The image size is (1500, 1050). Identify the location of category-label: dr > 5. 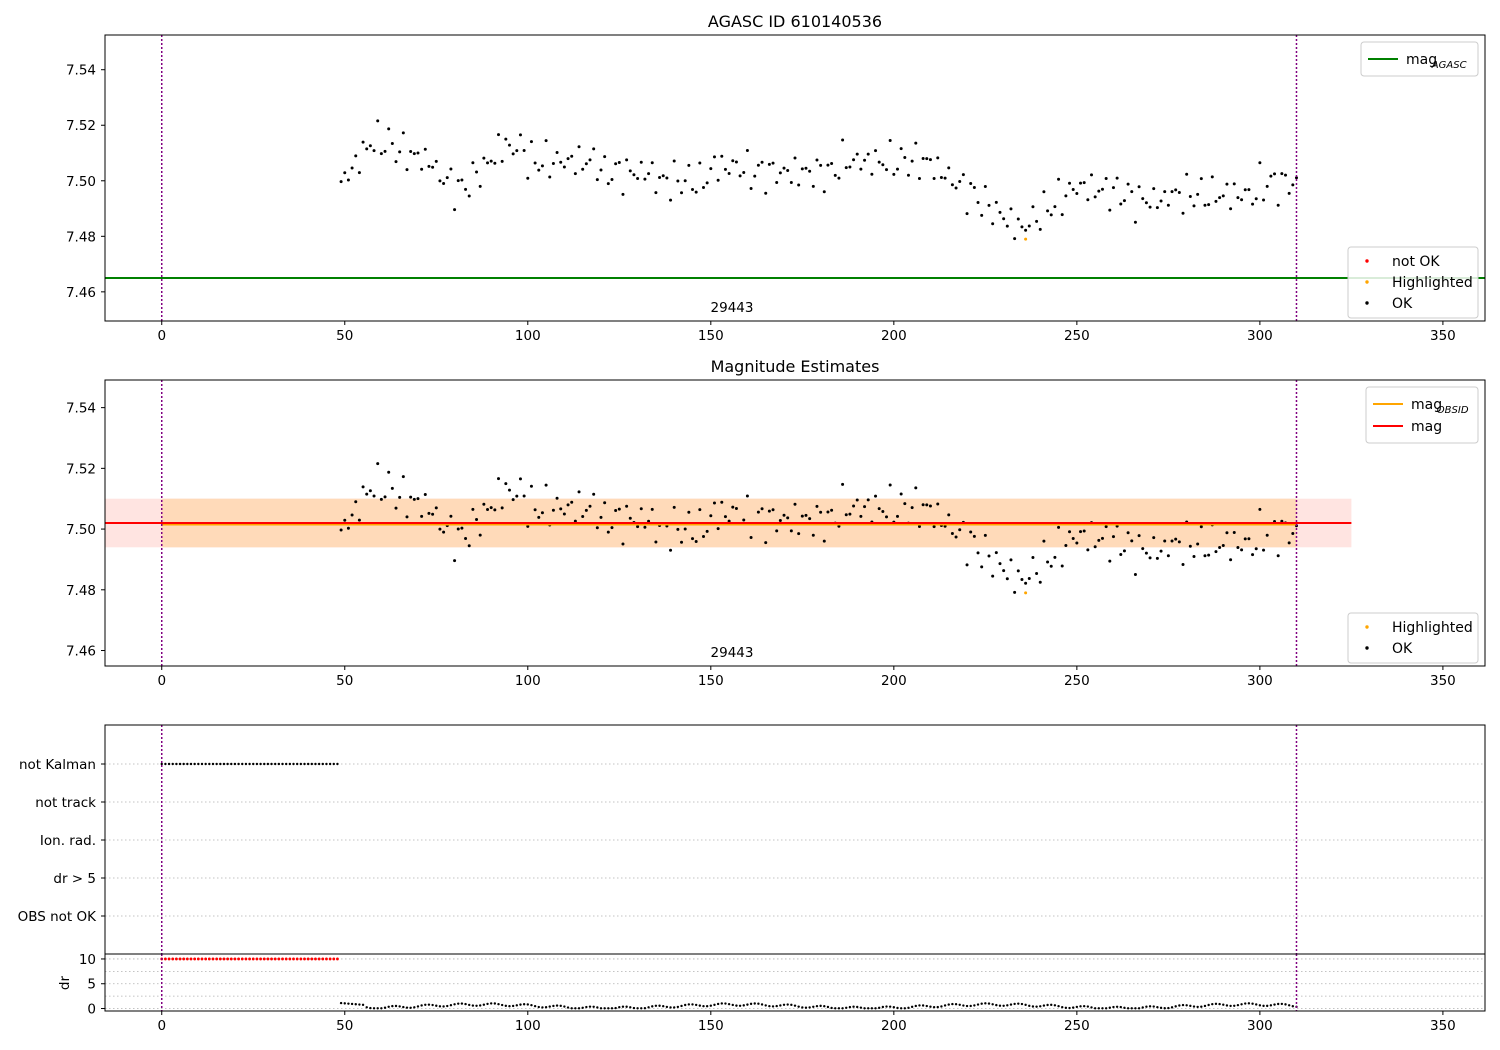
(74, 879).